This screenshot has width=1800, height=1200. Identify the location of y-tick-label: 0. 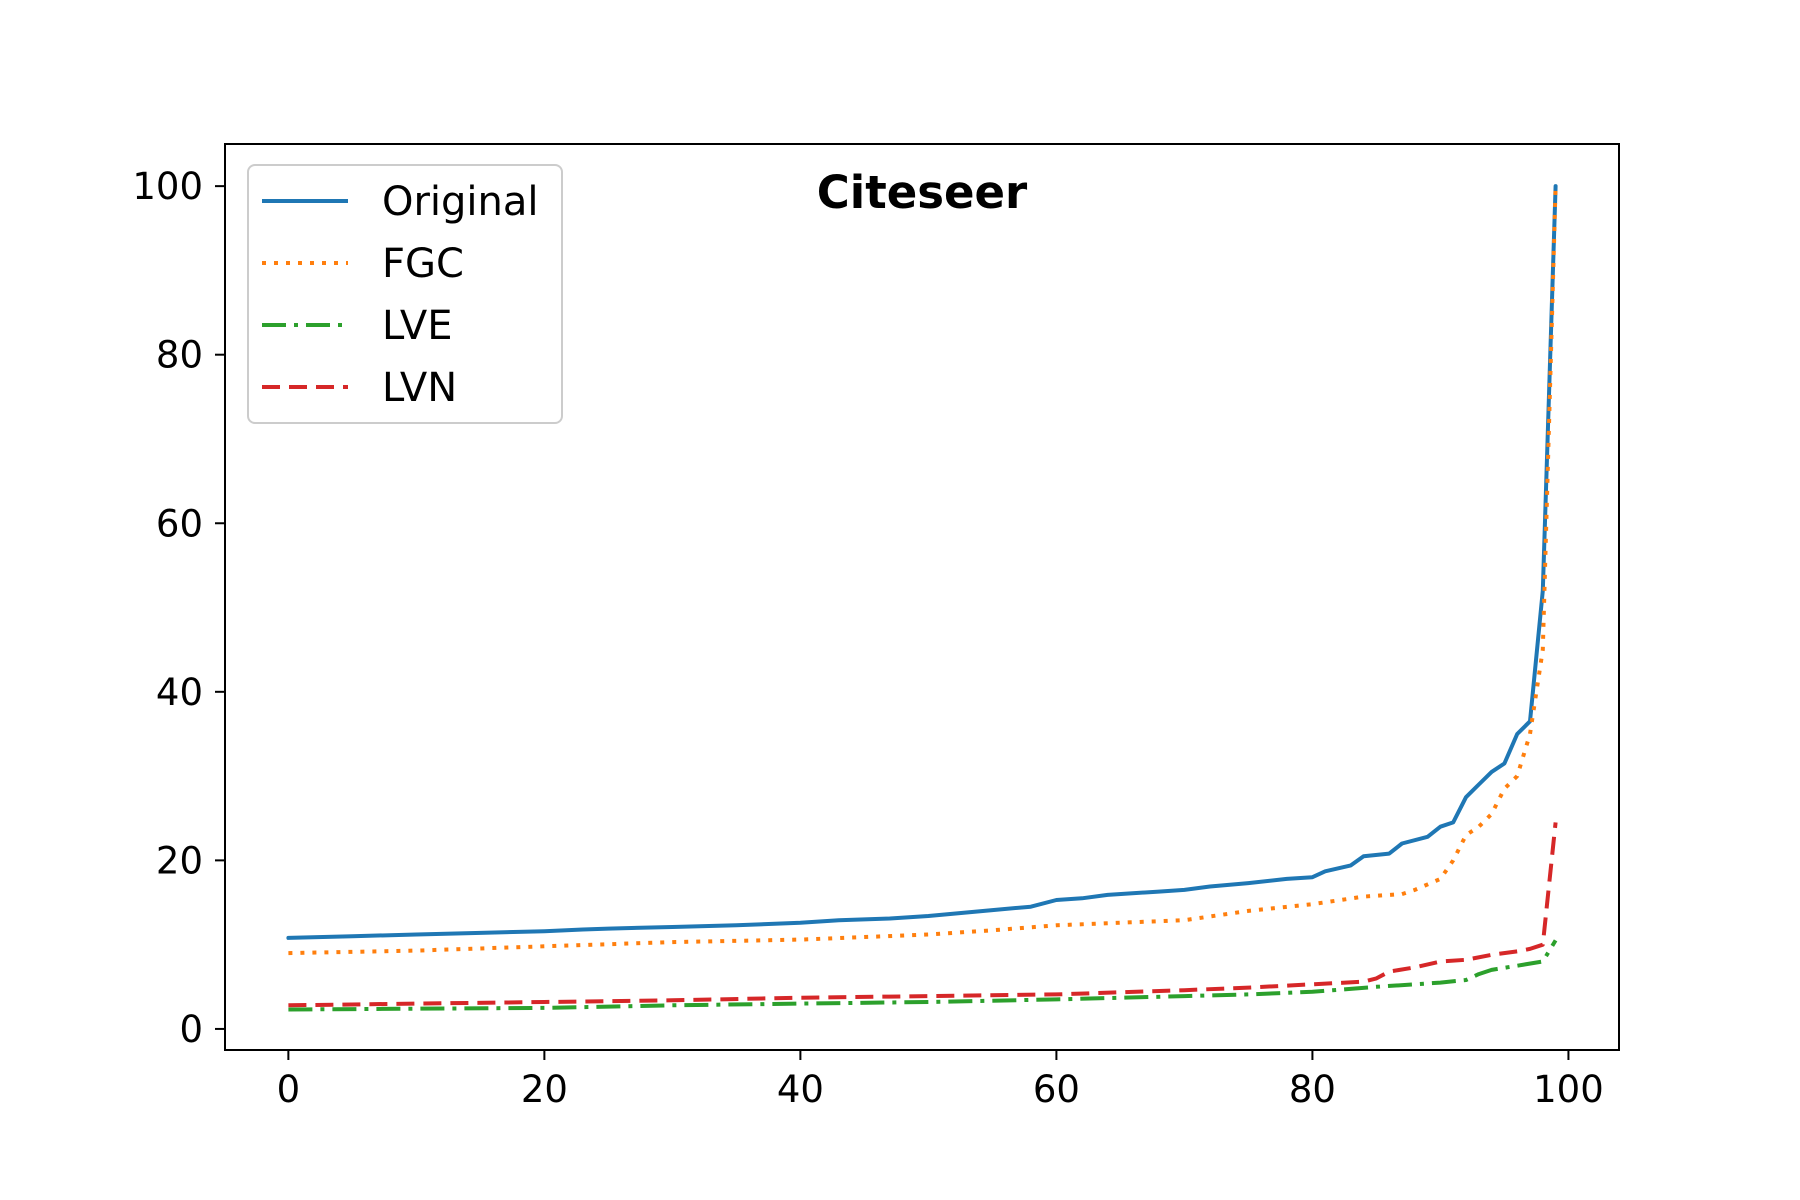
(191, 1029).